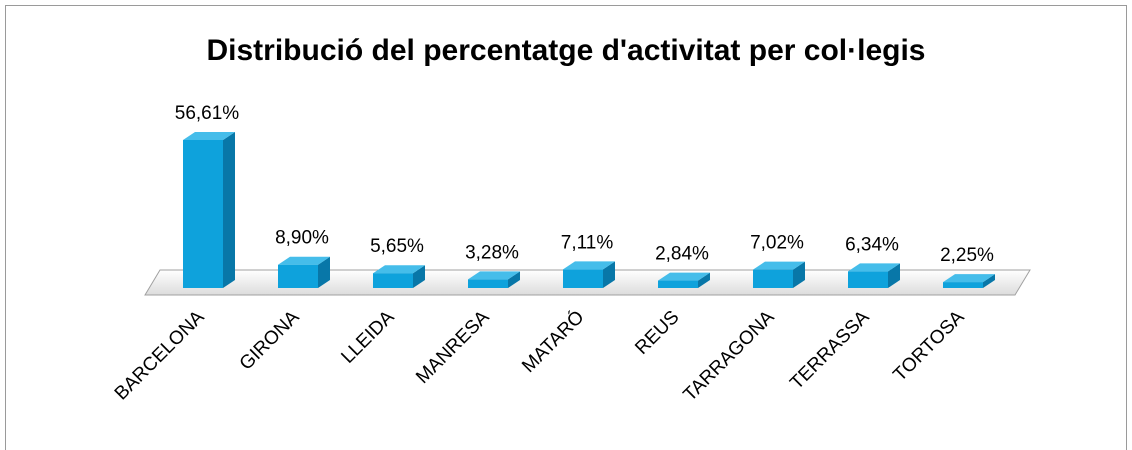  Describe the element at coordinates (302, 238) in the screenshot. I see `data-label: 8,90%` at that location.